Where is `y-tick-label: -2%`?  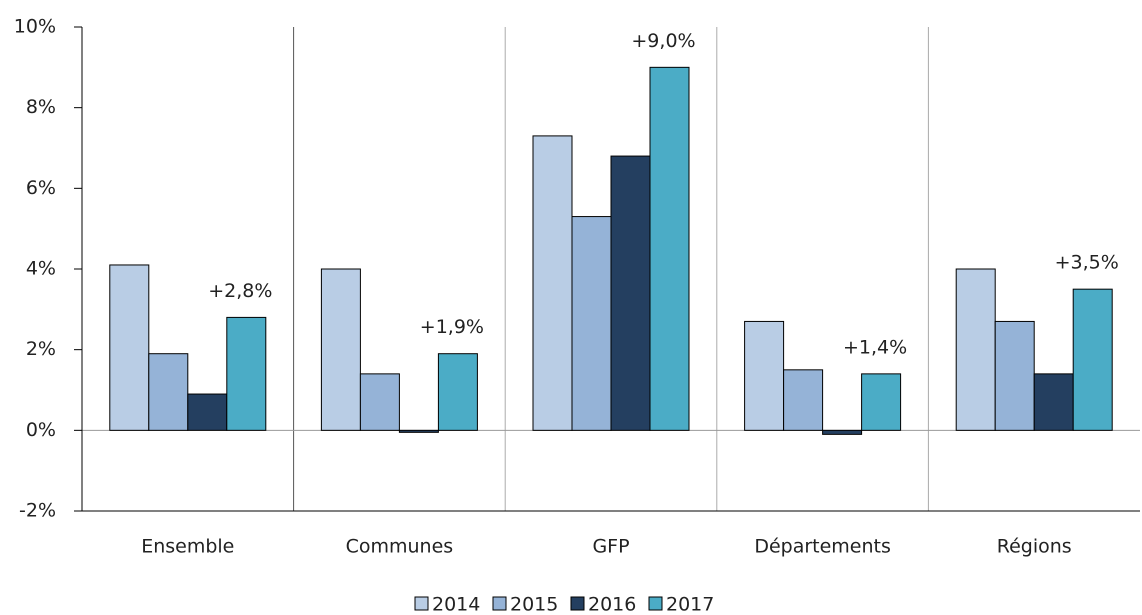
y-tick-label: -2% is located at coordinates (37, 511).